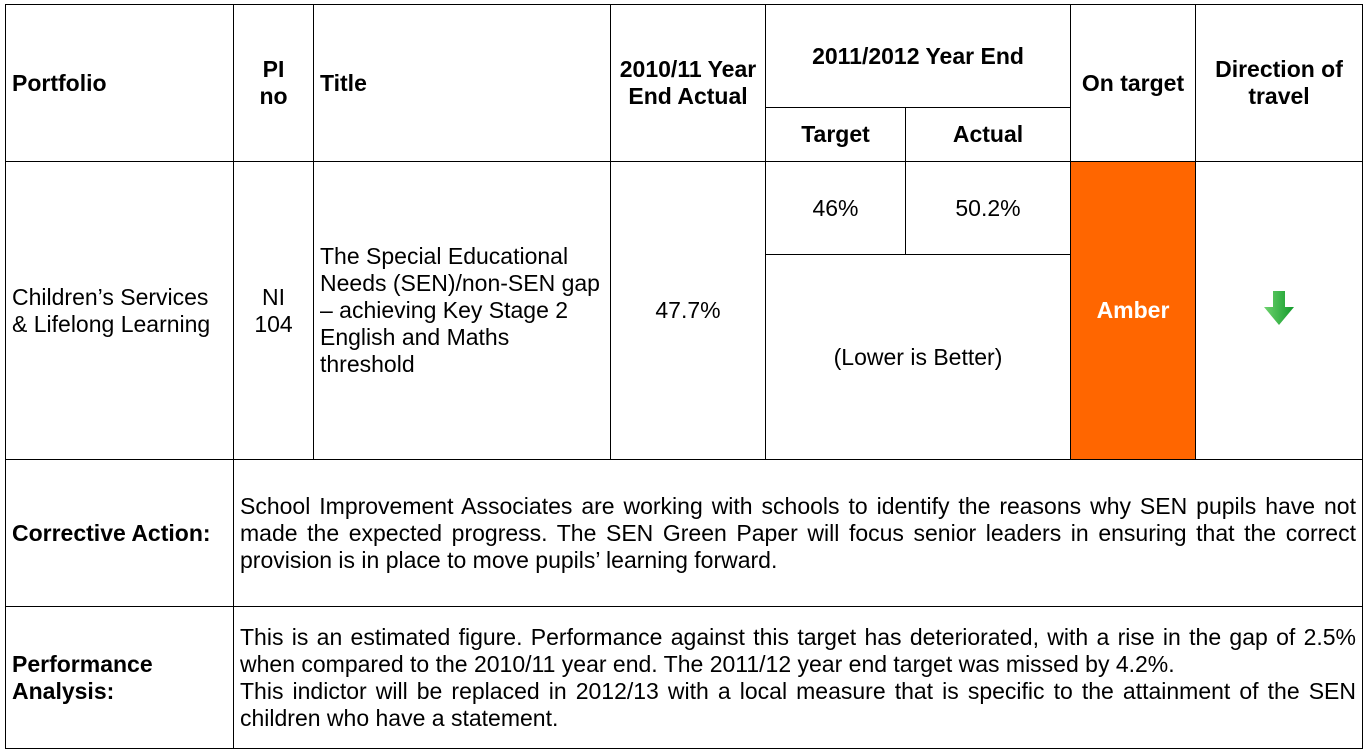 This screenshot has width=1367, height=749. I want to click on header-cell: Direction of travel, so click(1279, 83).